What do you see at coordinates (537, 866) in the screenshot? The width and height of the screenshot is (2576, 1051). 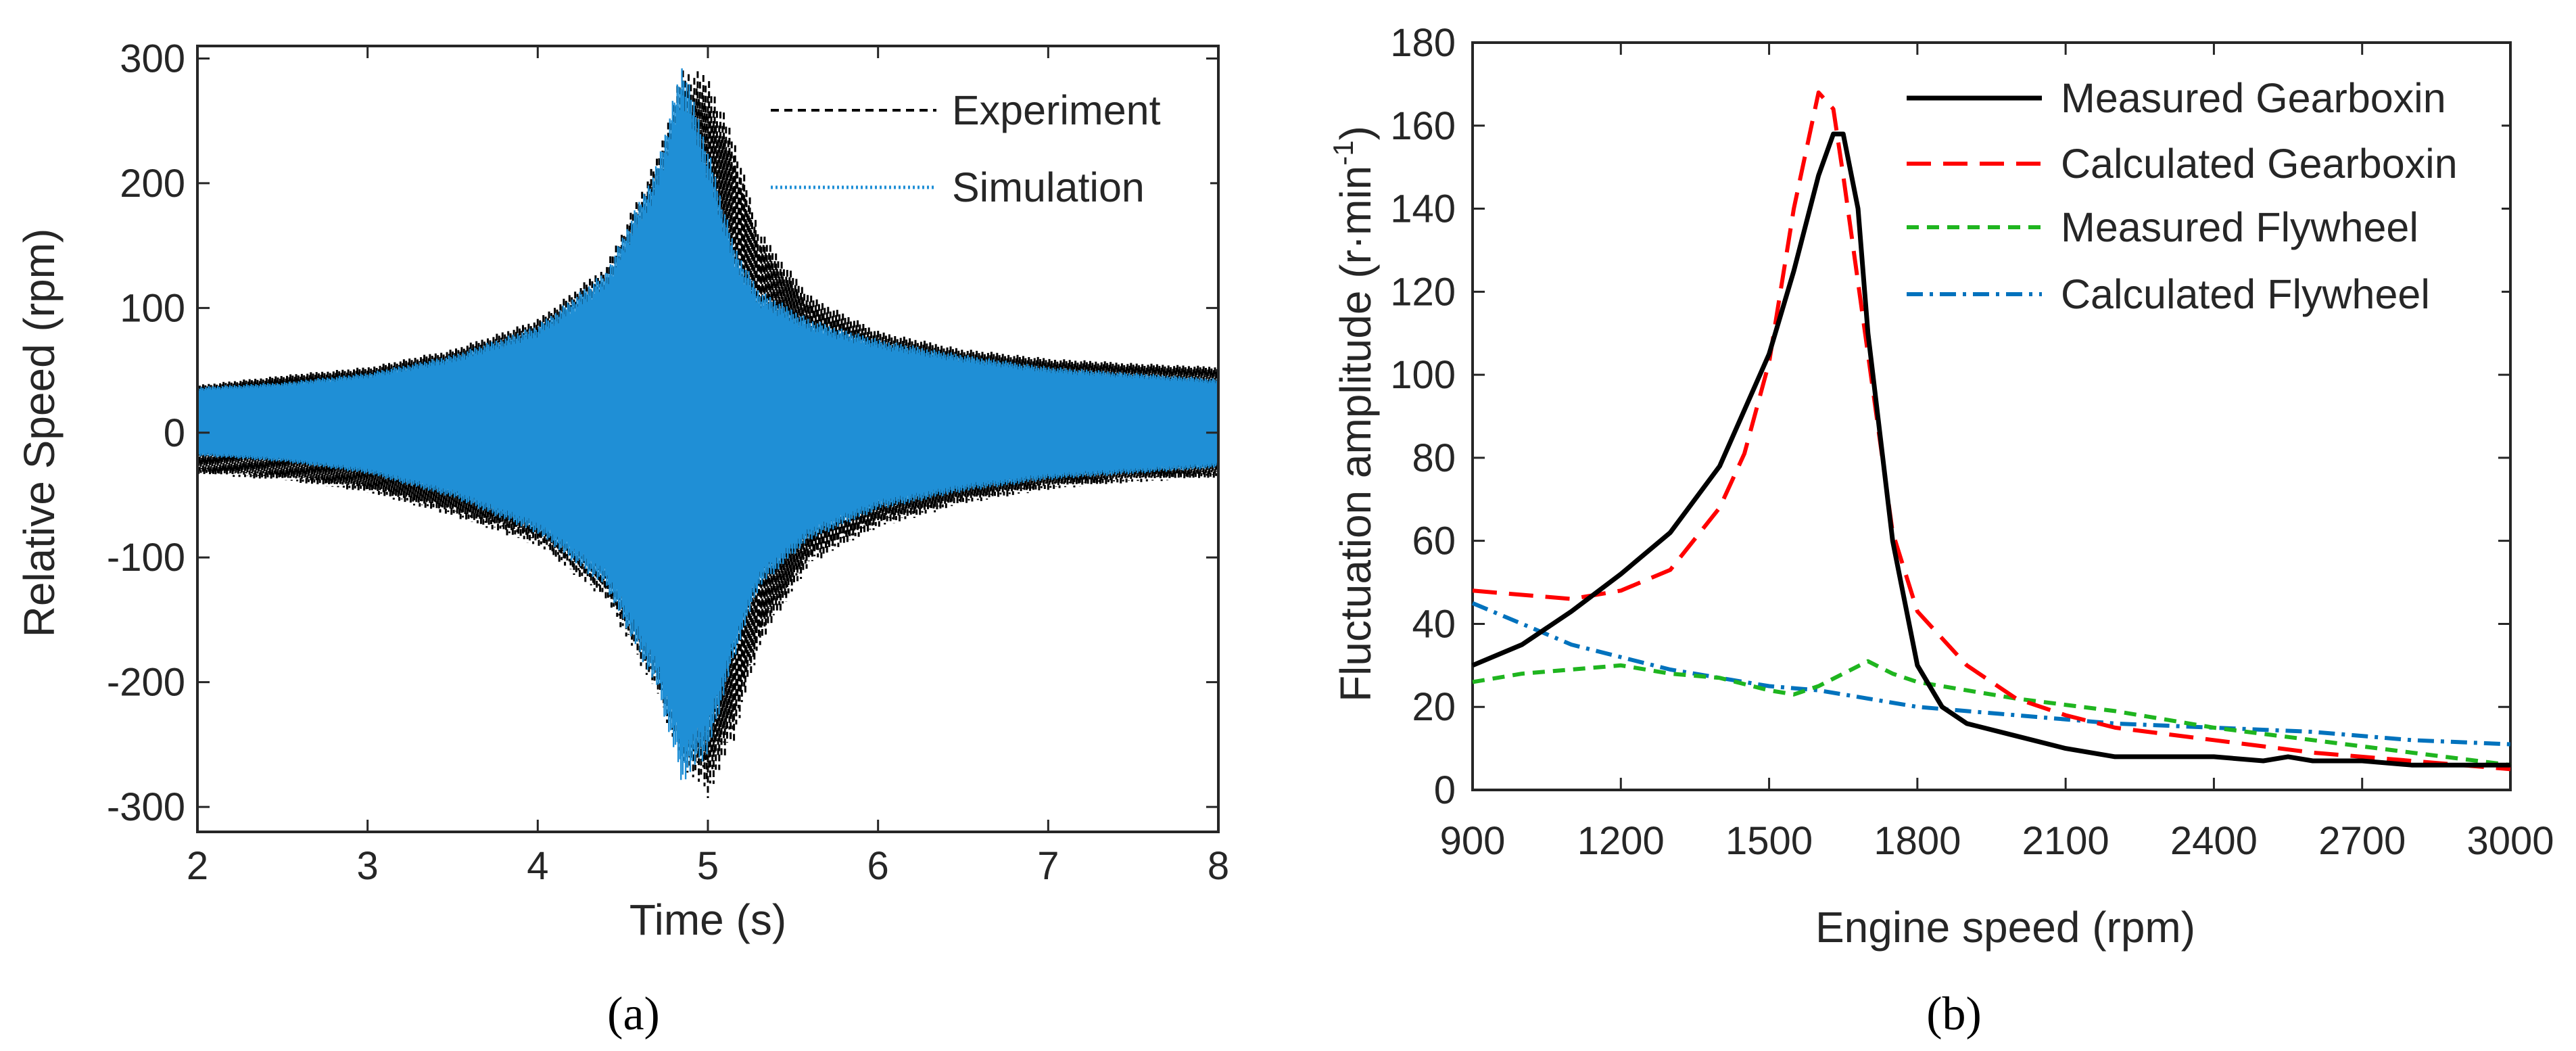 I see `x-tick-label: 4` at bounding box center [537, 866].